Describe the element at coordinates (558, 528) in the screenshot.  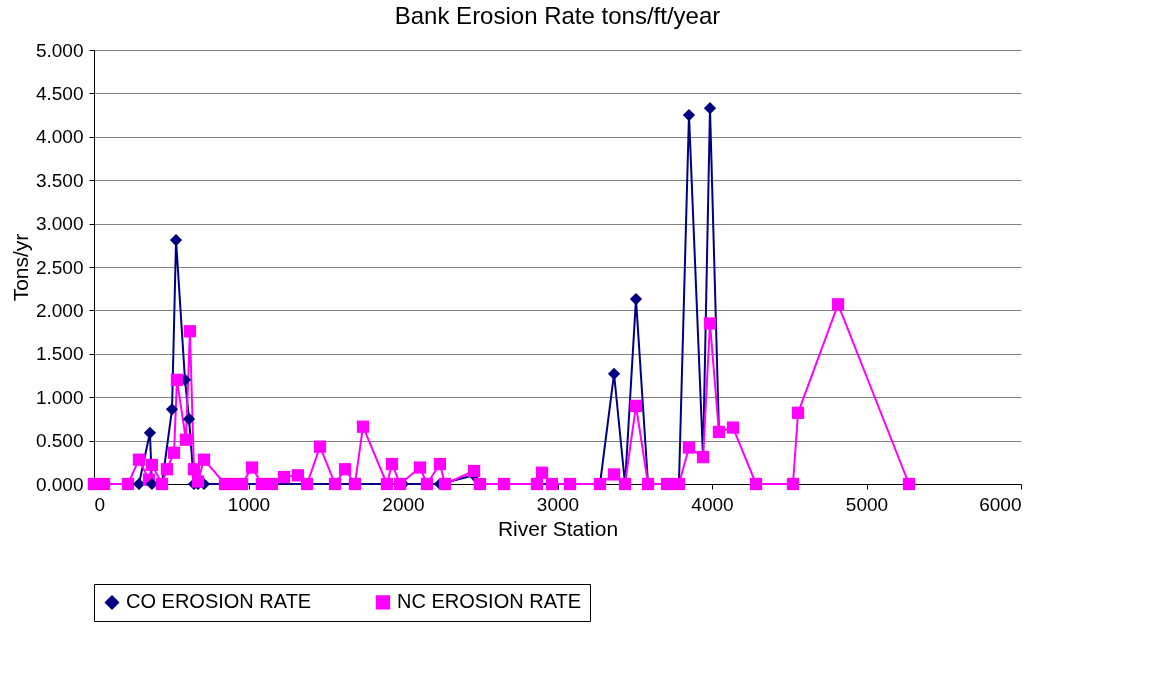
I see `x-axis-title: River Station` at that location.